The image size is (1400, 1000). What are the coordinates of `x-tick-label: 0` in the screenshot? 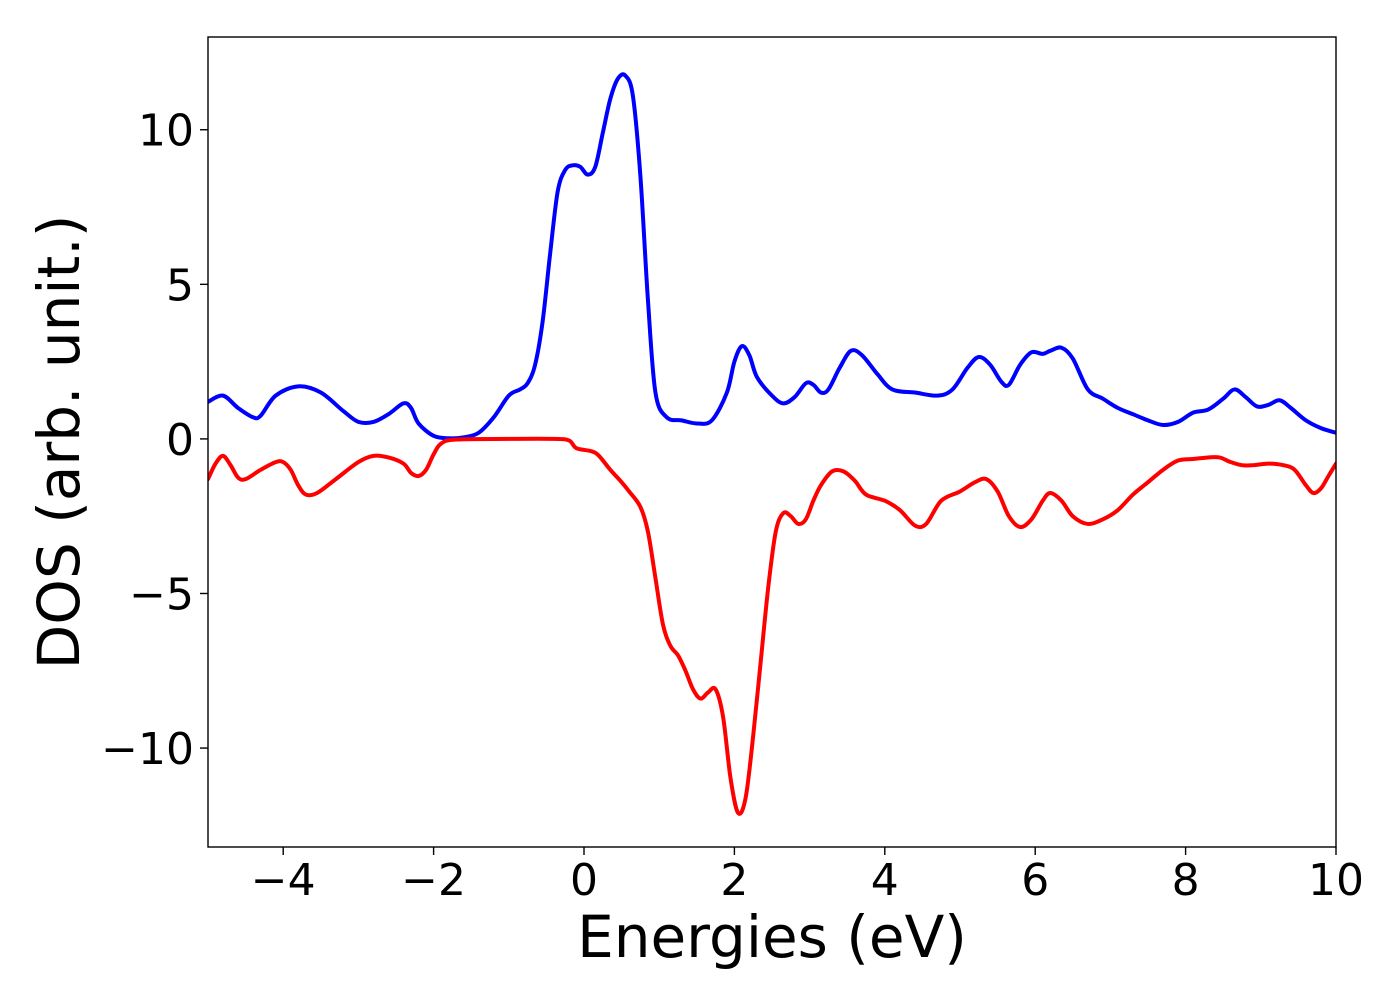 It's located at (584, 880).